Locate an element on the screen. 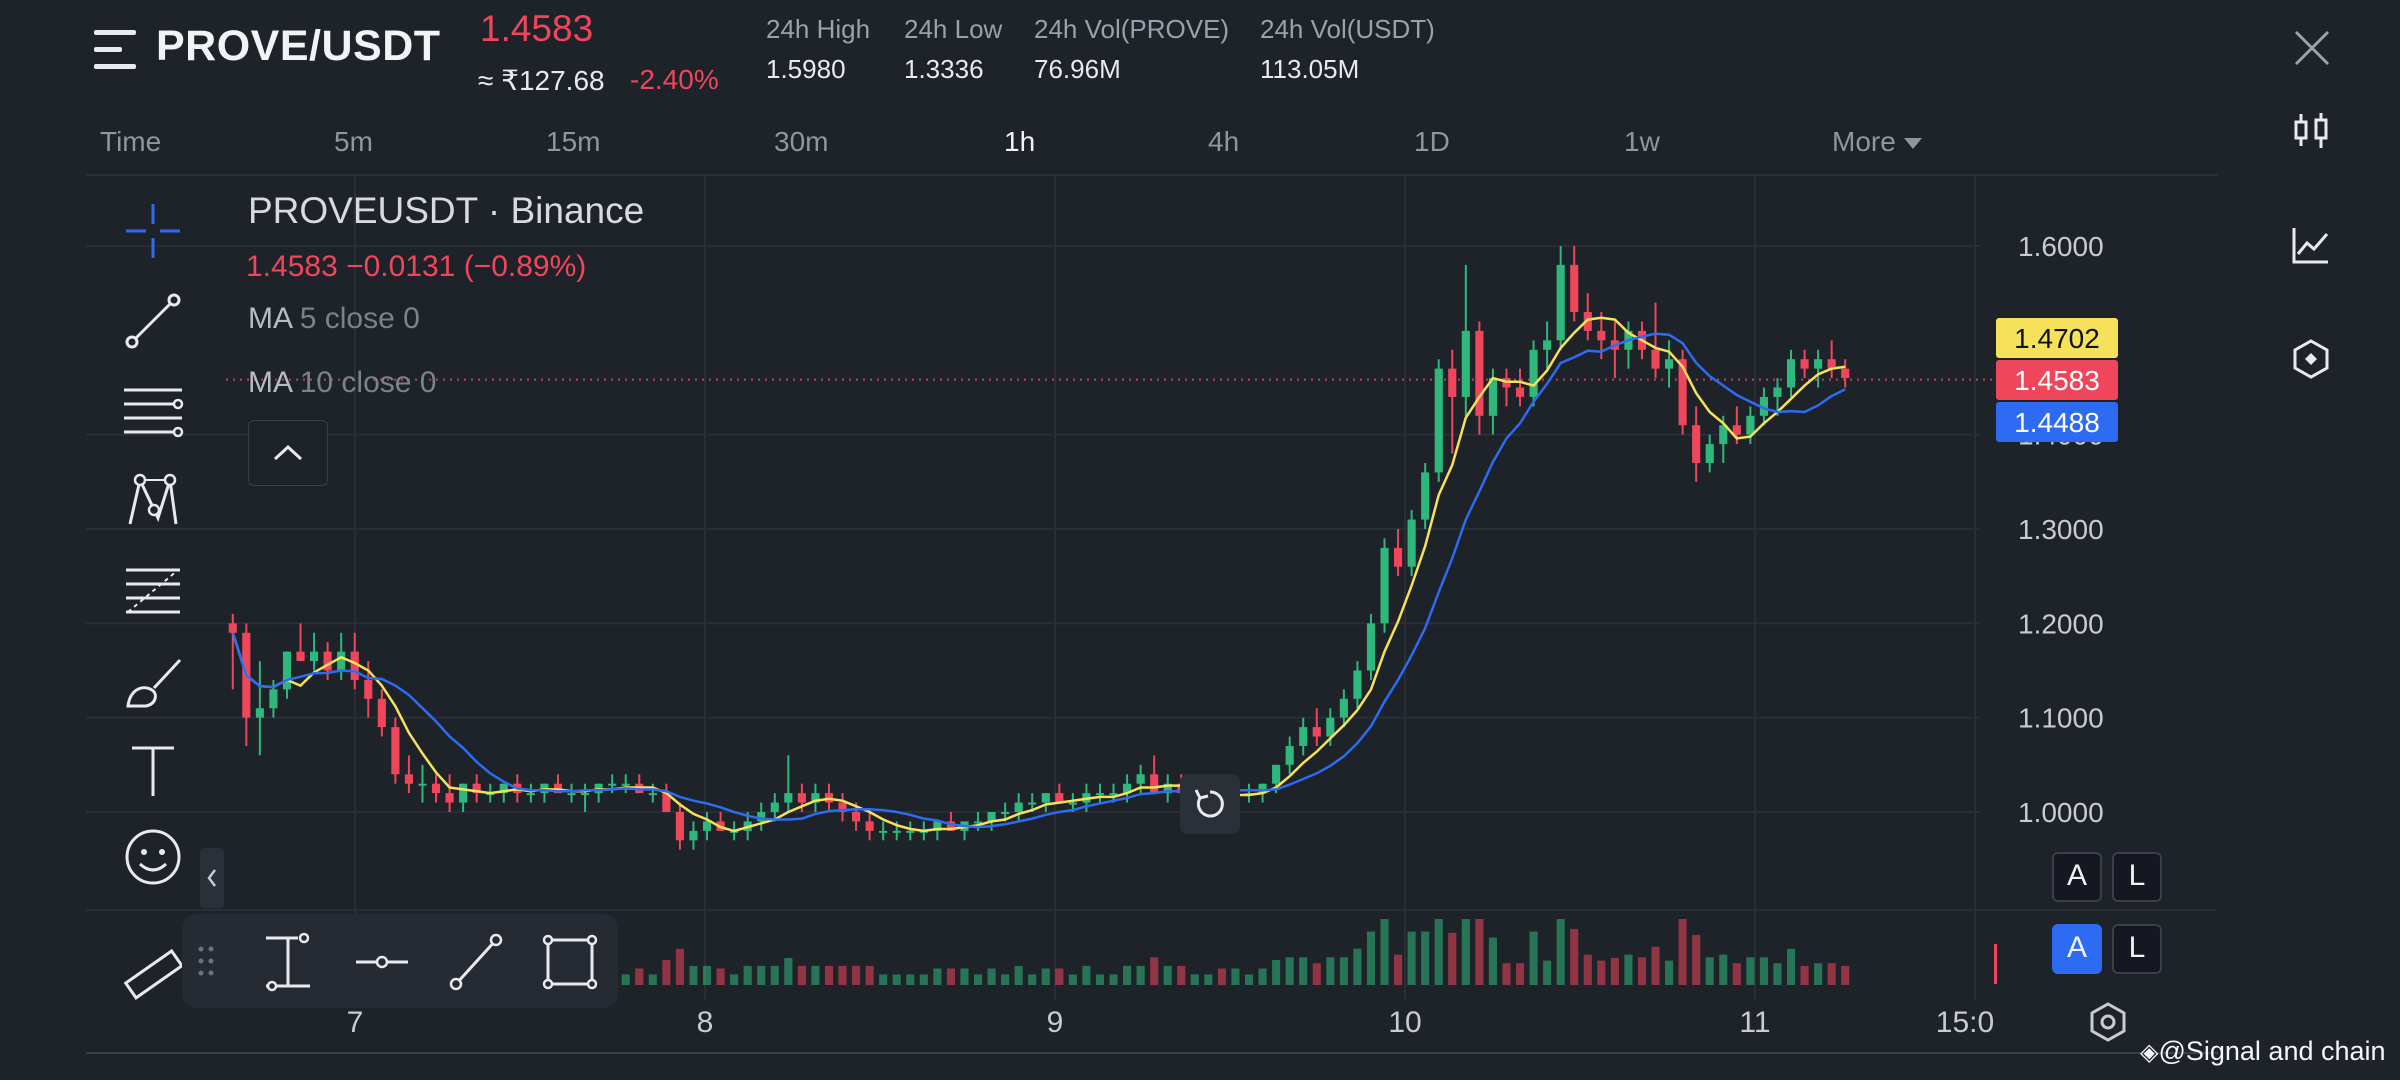  tab-4h: 4h is located at coordinates (1224, 141).